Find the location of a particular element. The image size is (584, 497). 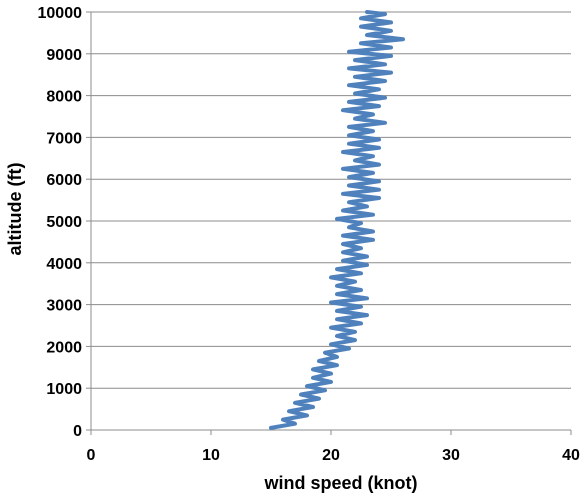

y-tick-label: 7000 is located at coordinates (64, 138).